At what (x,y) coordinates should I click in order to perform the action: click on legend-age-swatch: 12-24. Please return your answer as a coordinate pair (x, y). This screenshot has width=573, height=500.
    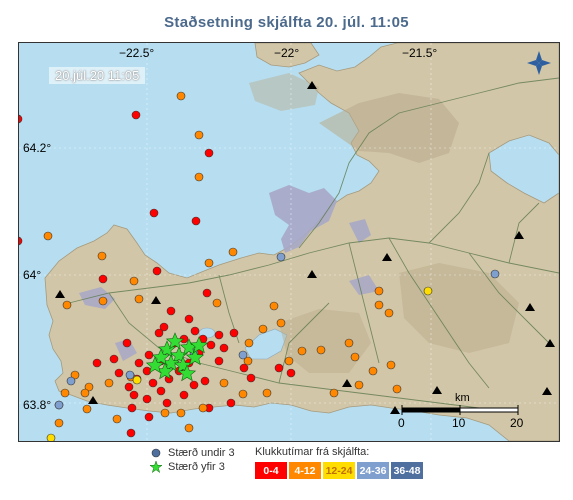
    Looking at the image, I should click on (339, 470).